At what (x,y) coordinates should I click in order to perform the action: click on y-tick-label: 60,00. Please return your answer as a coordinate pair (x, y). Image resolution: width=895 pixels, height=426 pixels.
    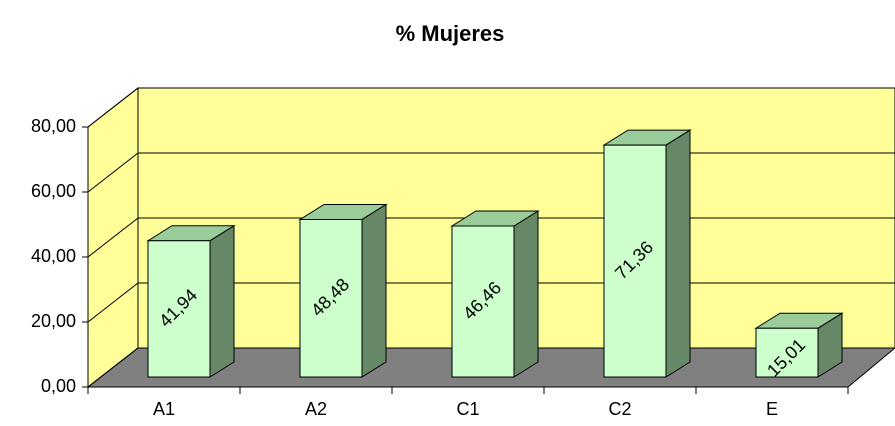
    Looking at the image, I should click on (53, 191).